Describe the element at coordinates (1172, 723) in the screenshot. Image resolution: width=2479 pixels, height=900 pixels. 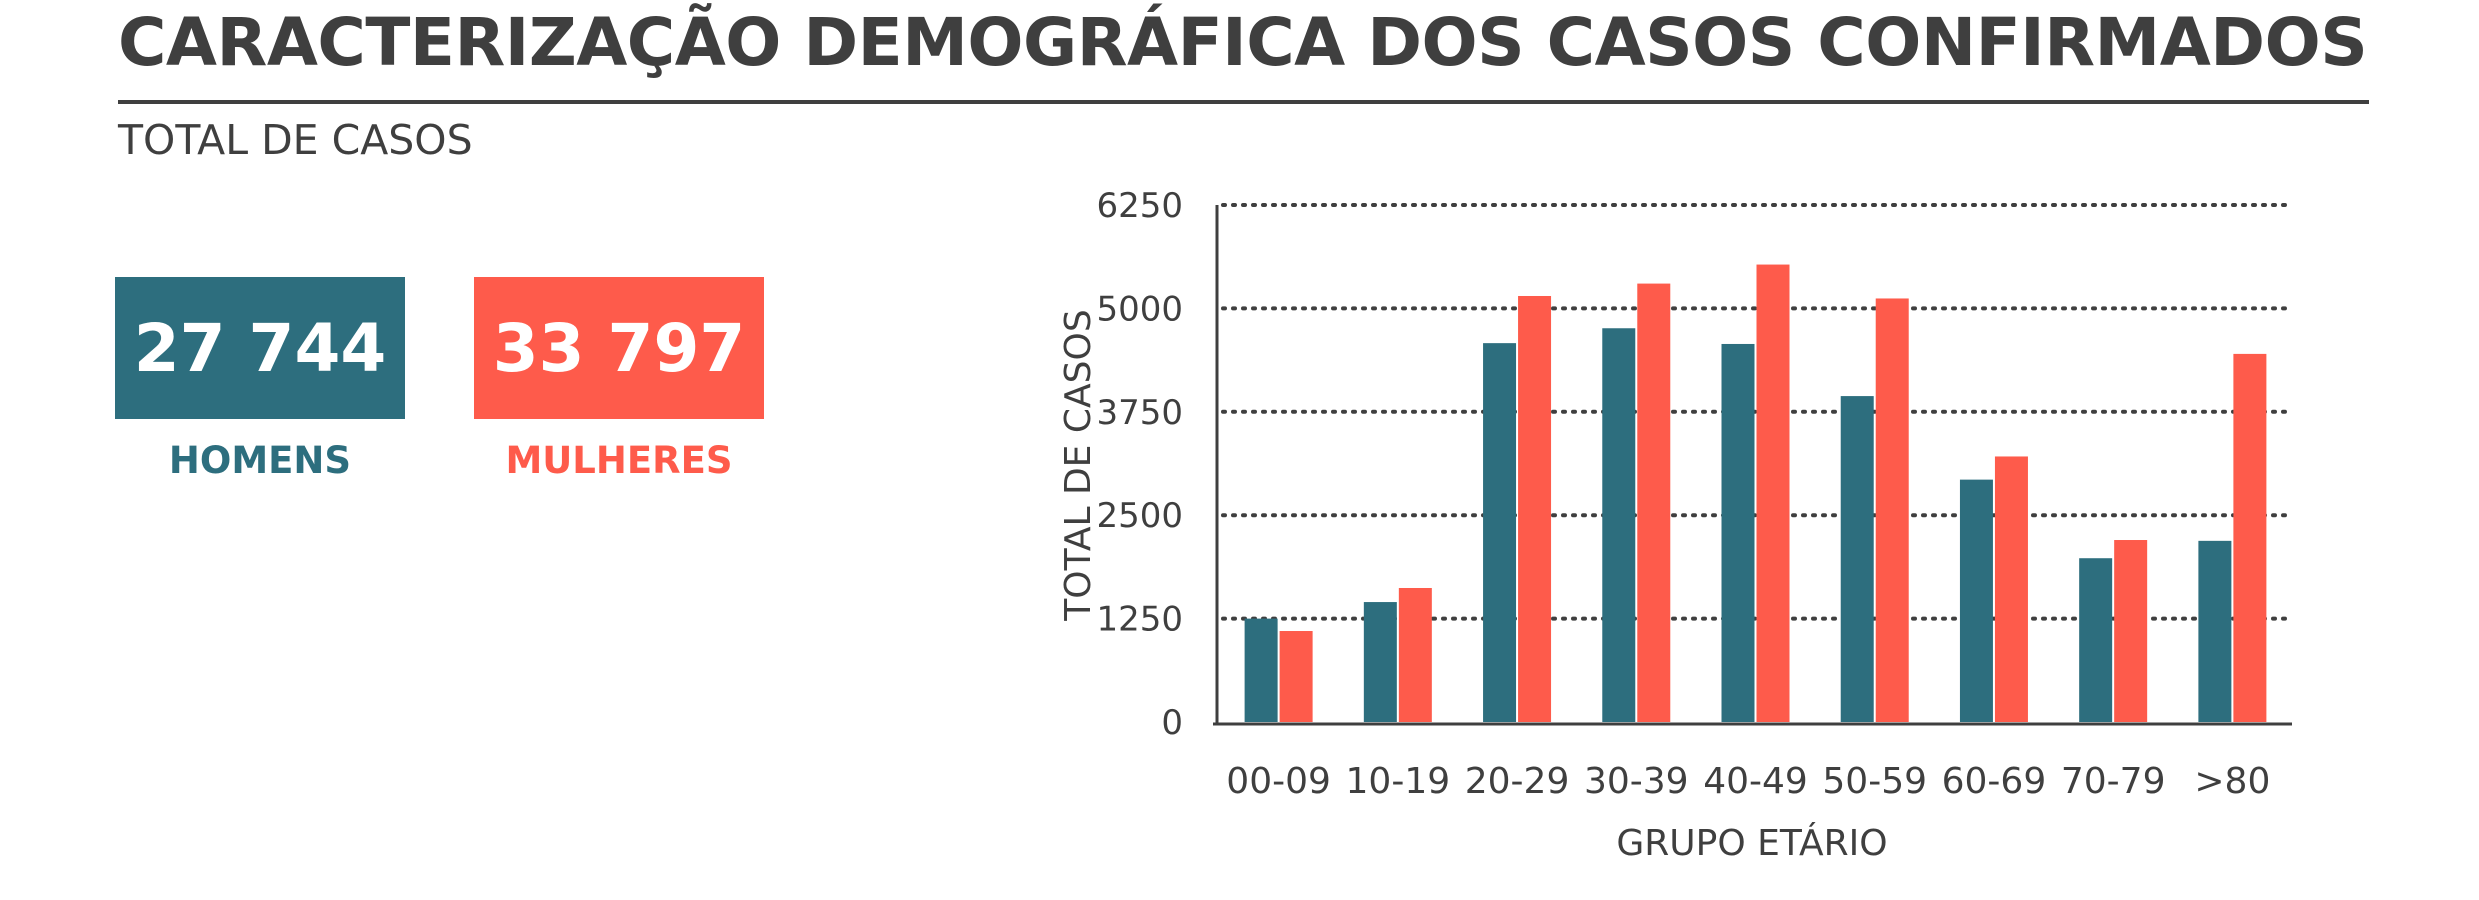
I see `y-tick-label: 0` at that location.